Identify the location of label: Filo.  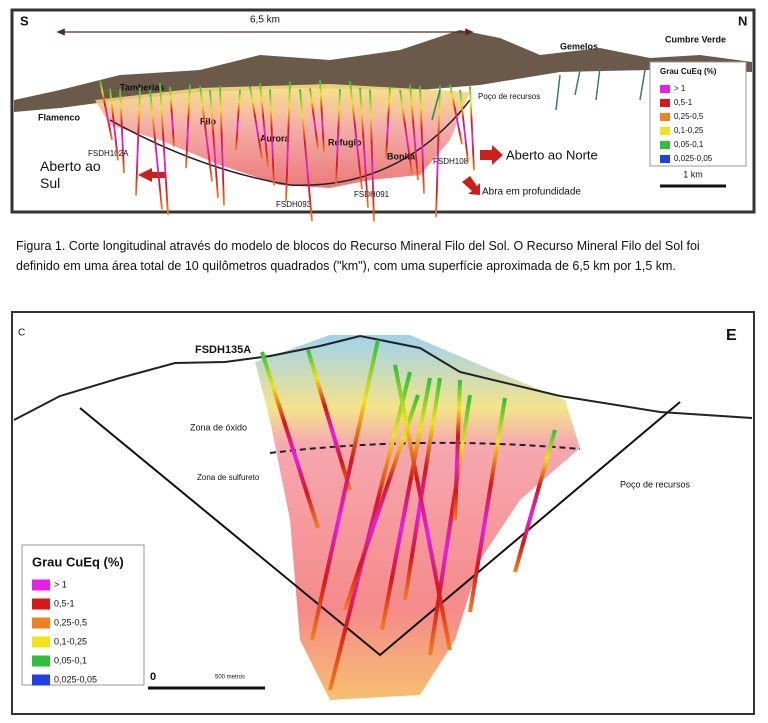
(208, 121).